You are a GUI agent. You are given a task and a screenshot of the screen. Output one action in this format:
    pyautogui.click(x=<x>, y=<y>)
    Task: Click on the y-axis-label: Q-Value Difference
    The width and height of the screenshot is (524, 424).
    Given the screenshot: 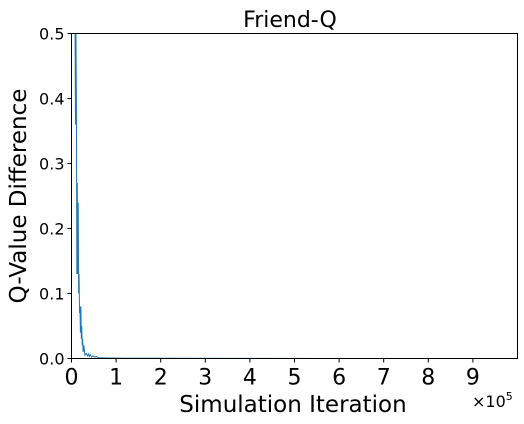 What is the action you would take?
    pyautogui.click(x=19, y=196)
    